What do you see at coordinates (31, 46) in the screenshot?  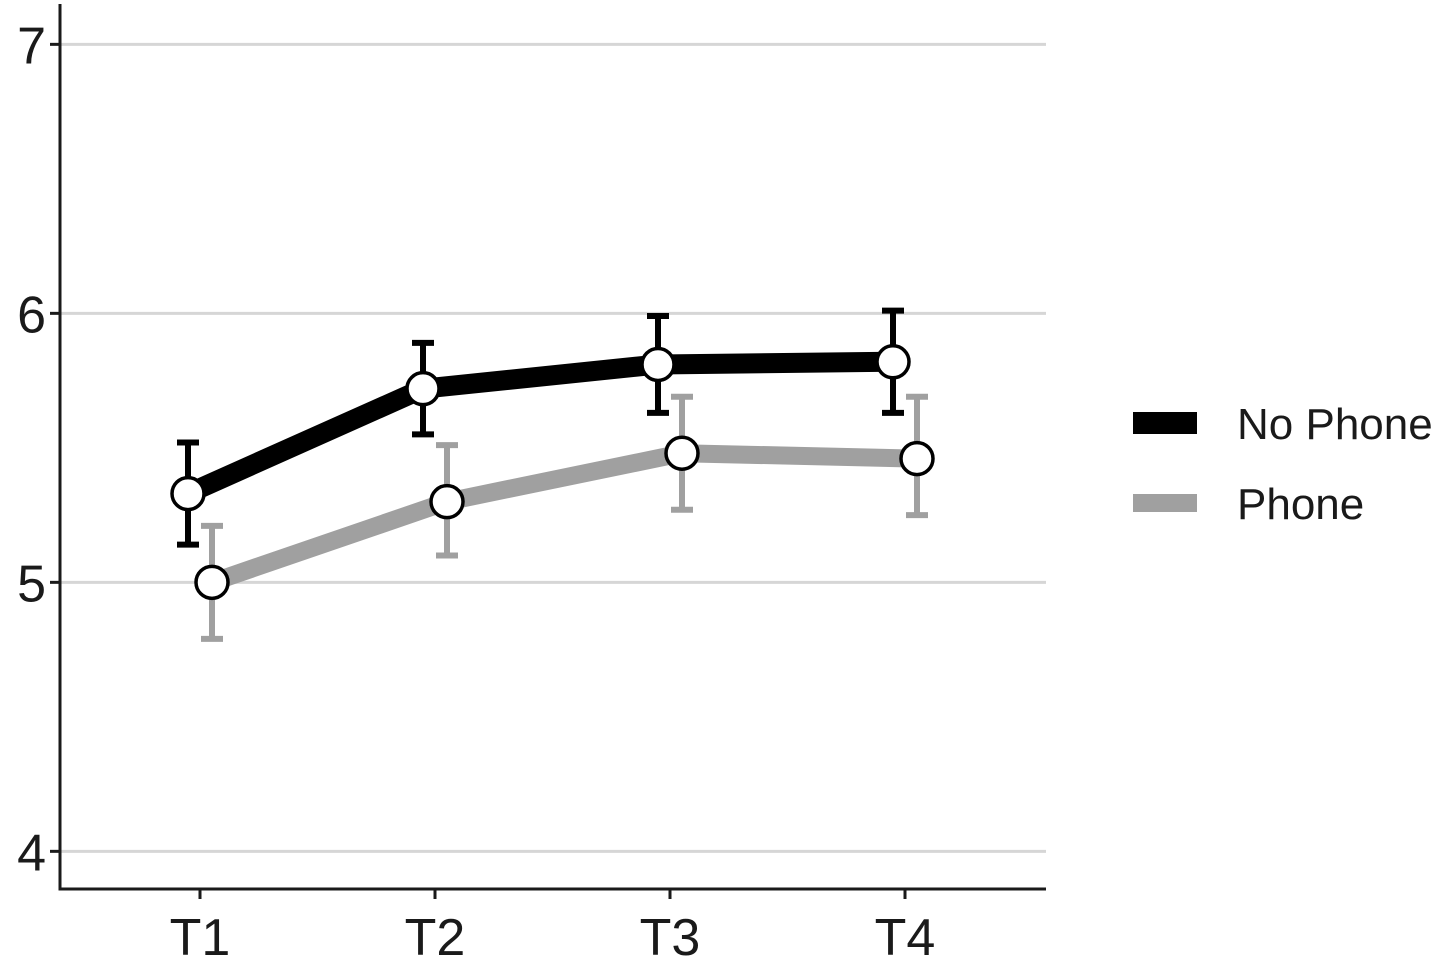 I see `y-tick-label: 7` at bounding box center [31, 46].